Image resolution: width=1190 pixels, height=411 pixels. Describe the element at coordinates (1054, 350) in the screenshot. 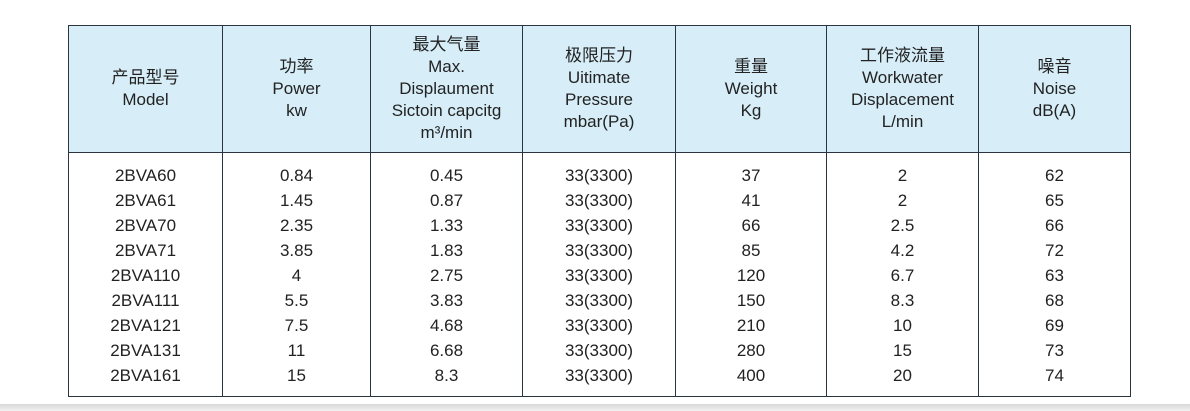

I see `table-cell: 73` at that location.